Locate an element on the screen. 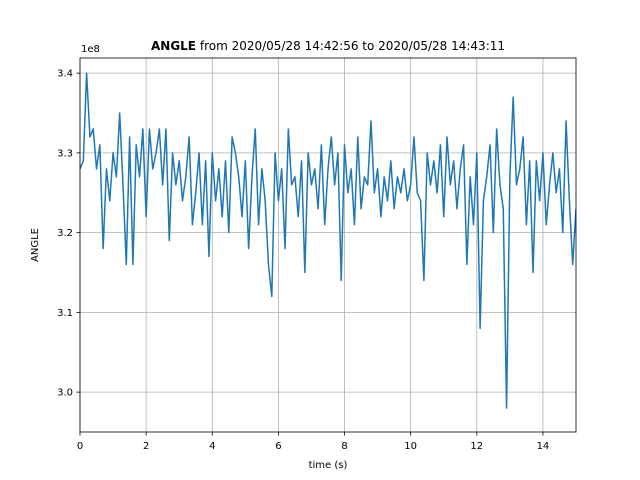 This screenshot has width=640, height=480. title-prefix: ANGLE is located at coordinates (173, 46).